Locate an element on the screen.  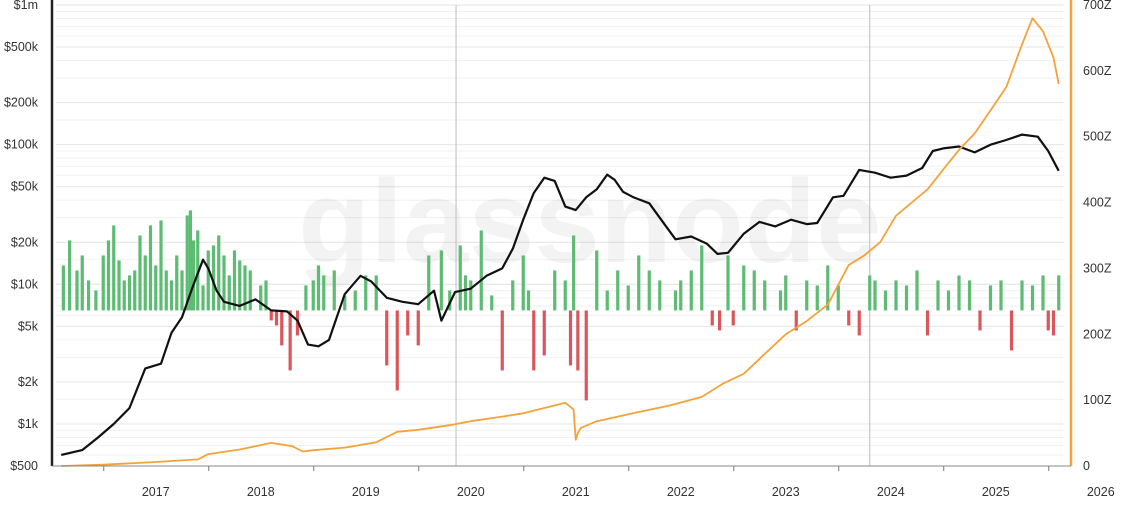
x-tick-label: 2020 is located at coordinates (471, 492).